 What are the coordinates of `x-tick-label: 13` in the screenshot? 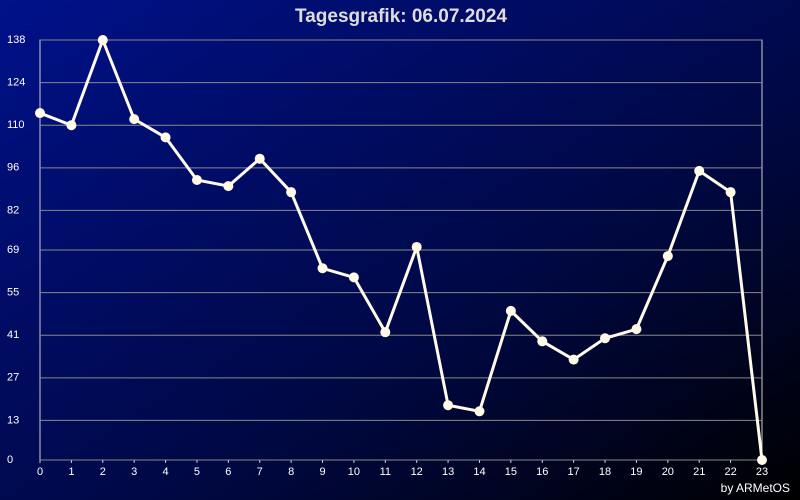 It's located at (448, 472).